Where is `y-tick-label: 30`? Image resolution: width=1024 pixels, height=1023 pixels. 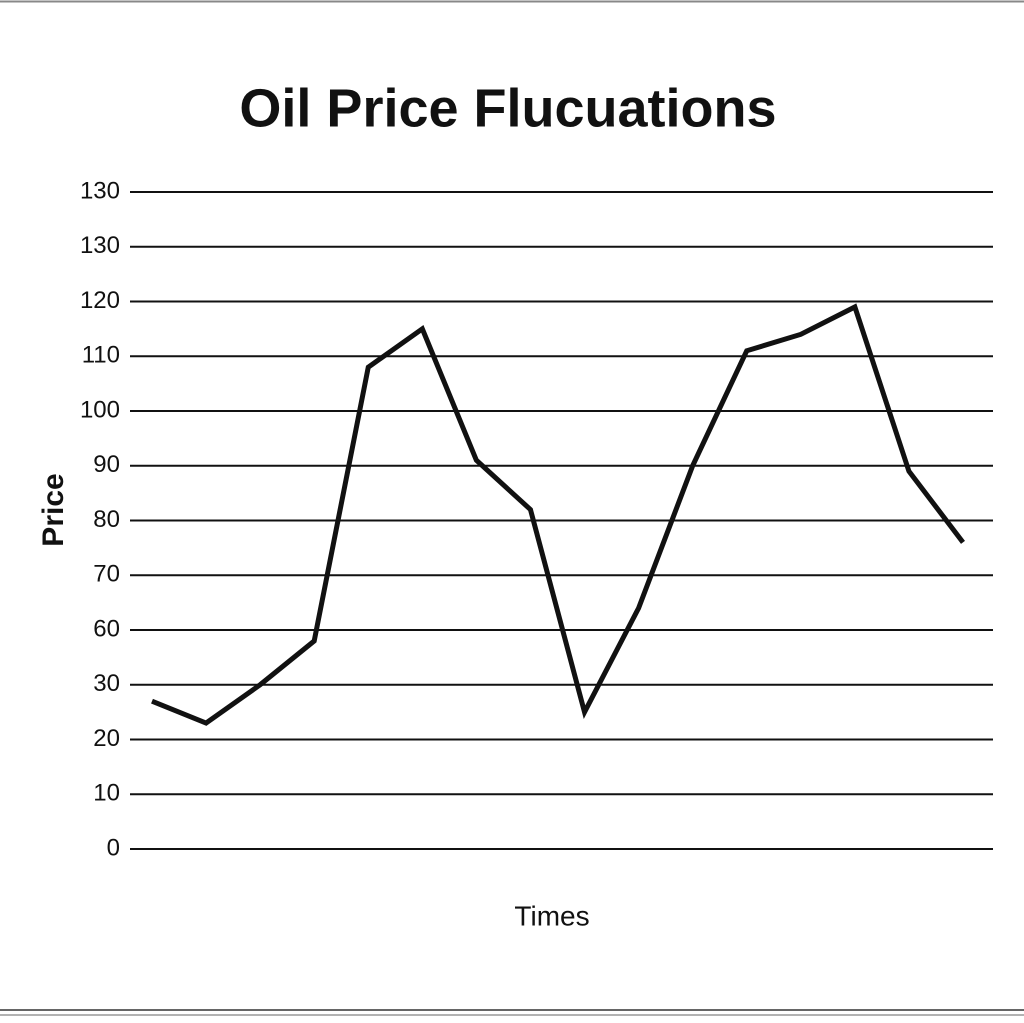 y-tick-label: 30 is located at coordinates (106, 683).